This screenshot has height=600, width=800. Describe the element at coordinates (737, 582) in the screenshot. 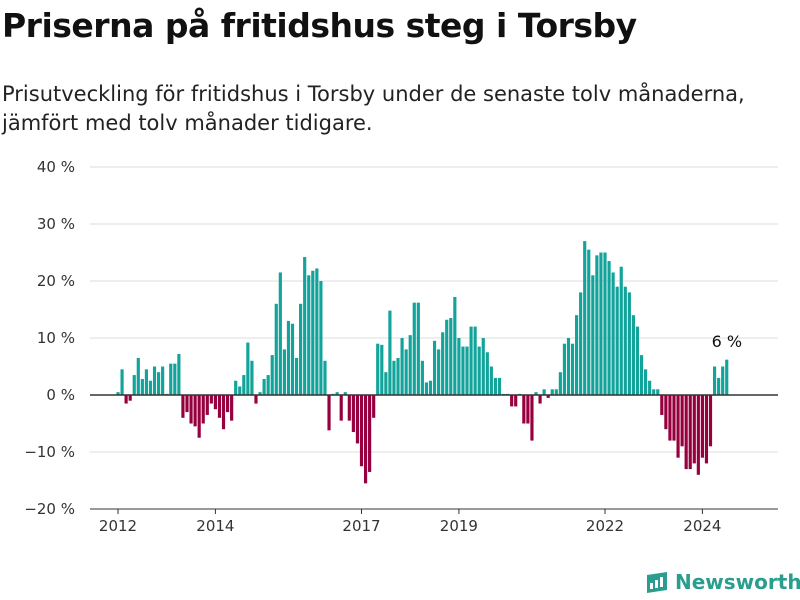

I see `brand-name: Newsworthy` at that location.